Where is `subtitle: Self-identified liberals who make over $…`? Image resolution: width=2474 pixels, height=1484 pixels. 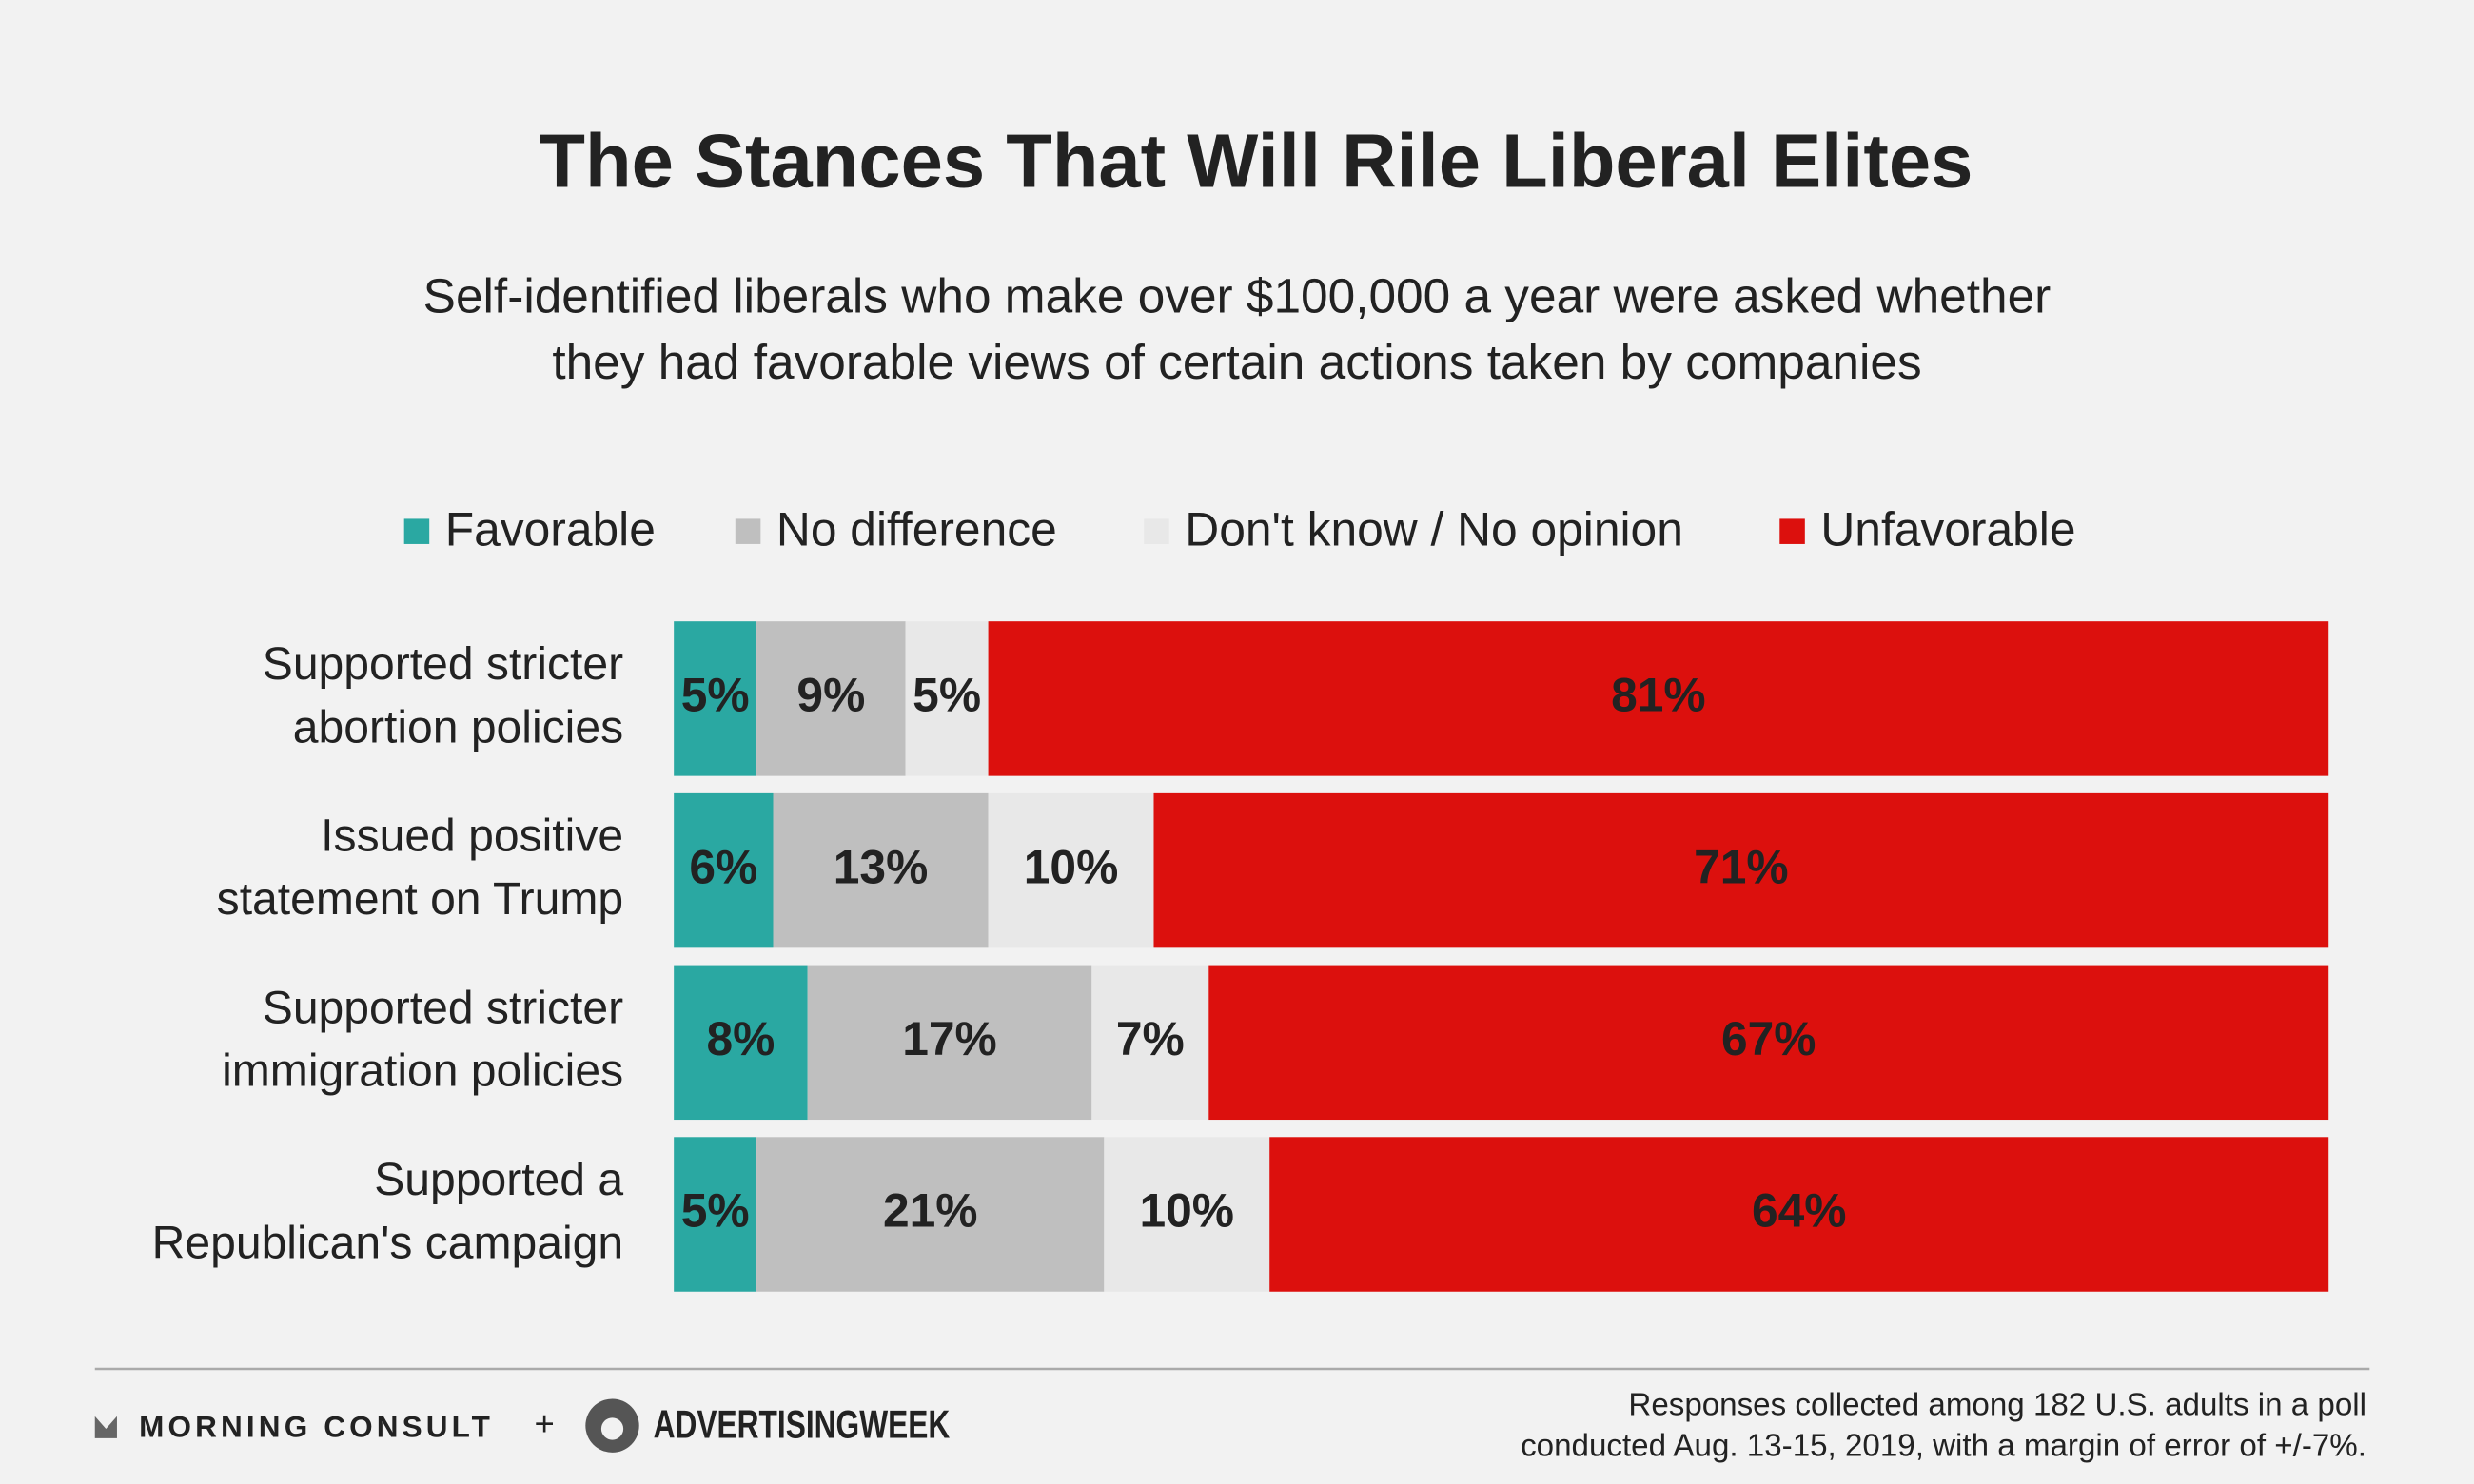
subtitle: Self-identified liberals who make over $… is located at coordinates (1238, 295).